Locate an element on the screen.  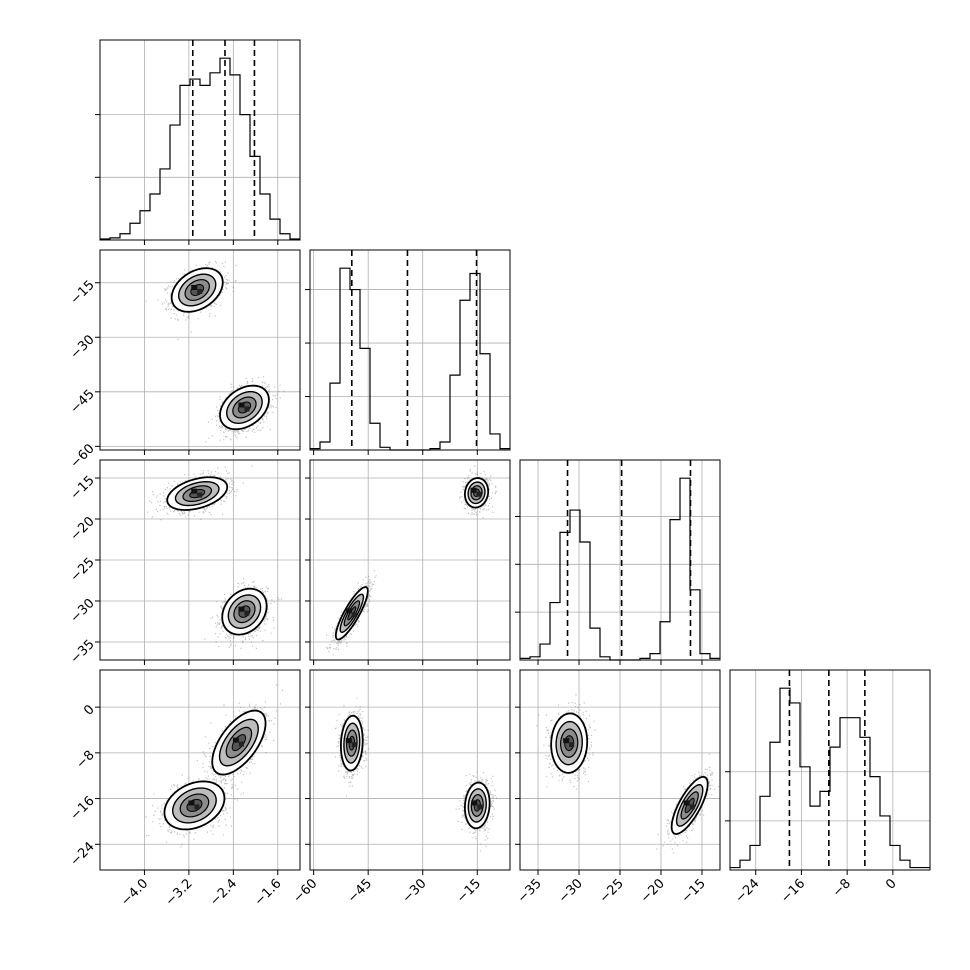
scatter-panel-1-0: −60 −45 −30 −15 is located at coordinates (184, 360).